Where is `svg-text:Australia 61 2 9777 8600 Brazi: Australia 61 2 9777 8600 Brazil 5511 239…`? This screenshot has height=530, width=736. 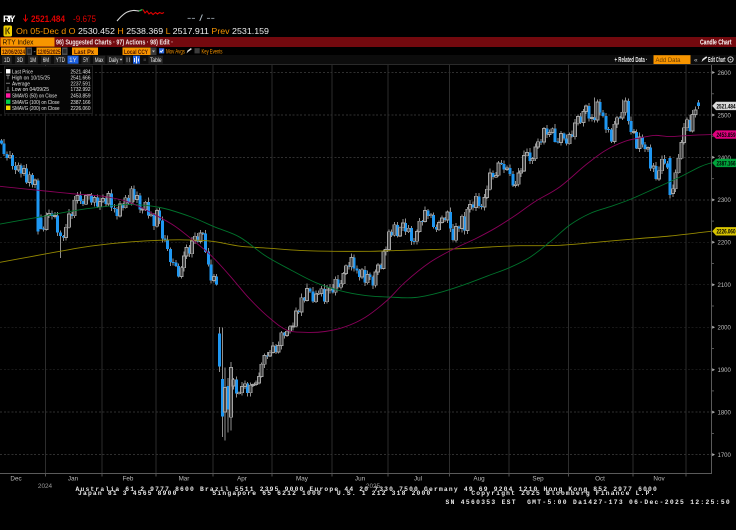
svg-text:Australia 61 2 9777 8600 Brazi: Australia 61 2 9777 8600 Brazil 5511 239… is located at coordinates (367, 489).